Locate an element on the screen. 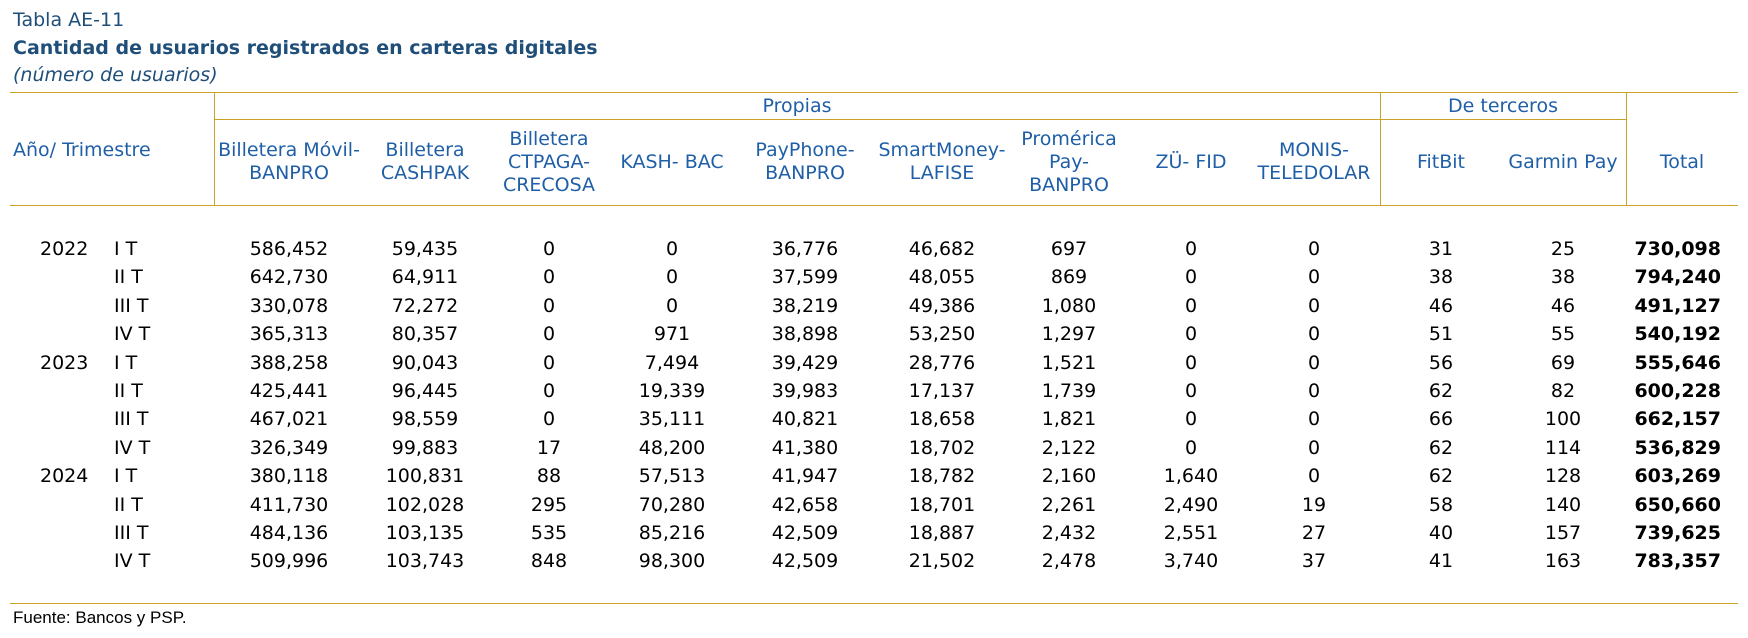  cell-fitbit: 62 is located at coordinates (1441, 476).